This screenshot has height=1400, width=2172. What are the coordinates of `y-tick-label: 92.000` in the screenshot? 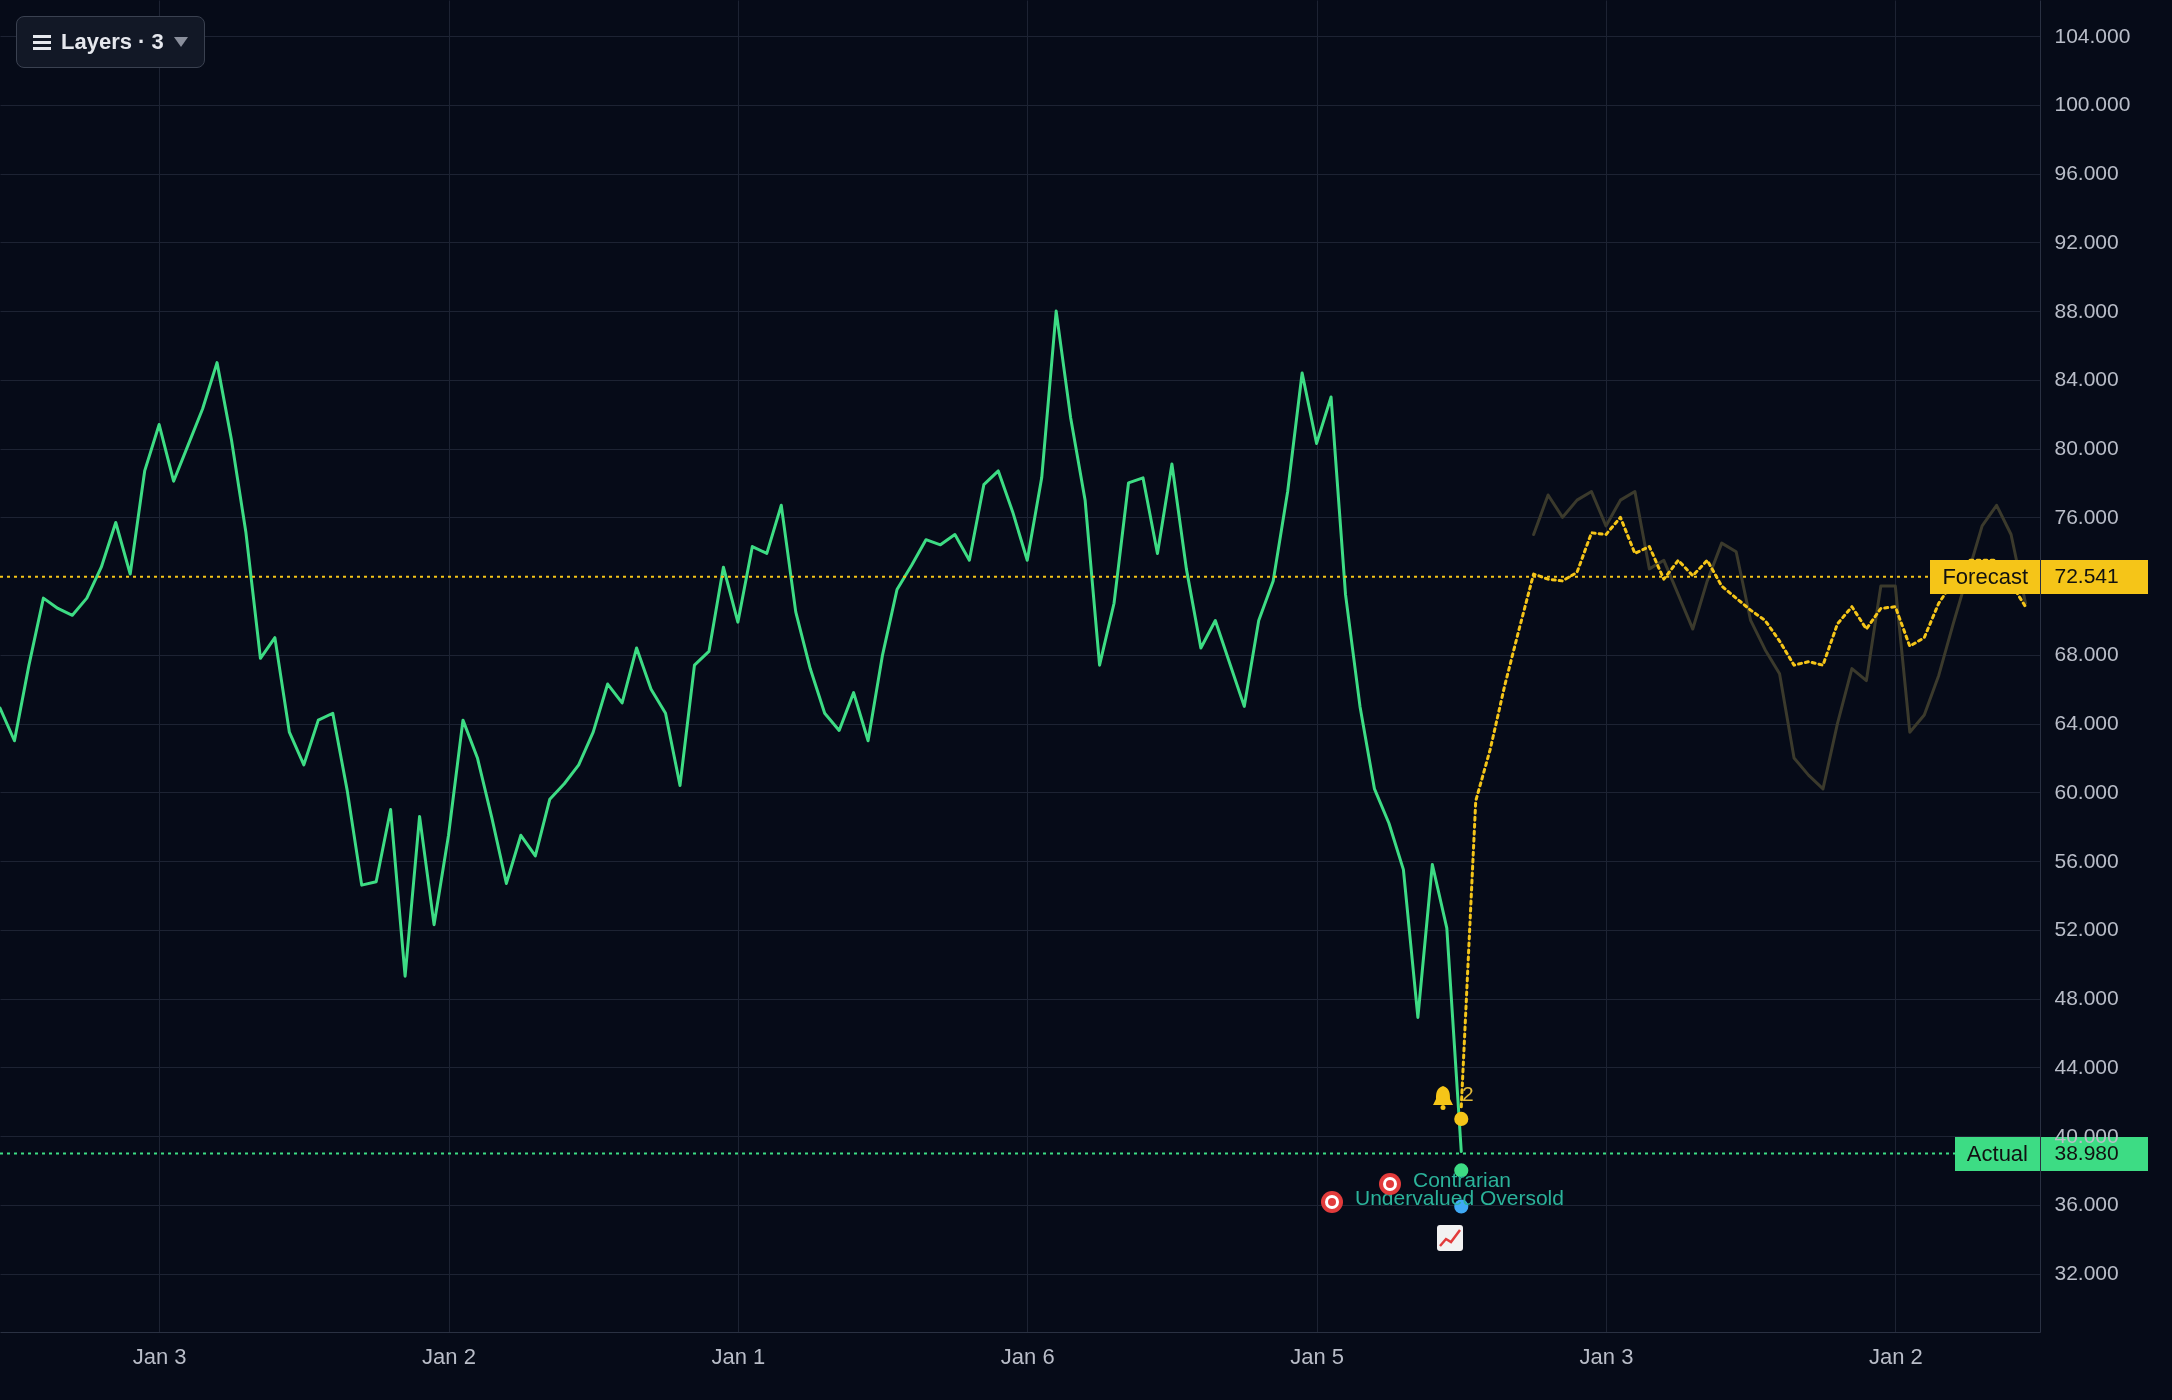 It's located at (2086, 241).